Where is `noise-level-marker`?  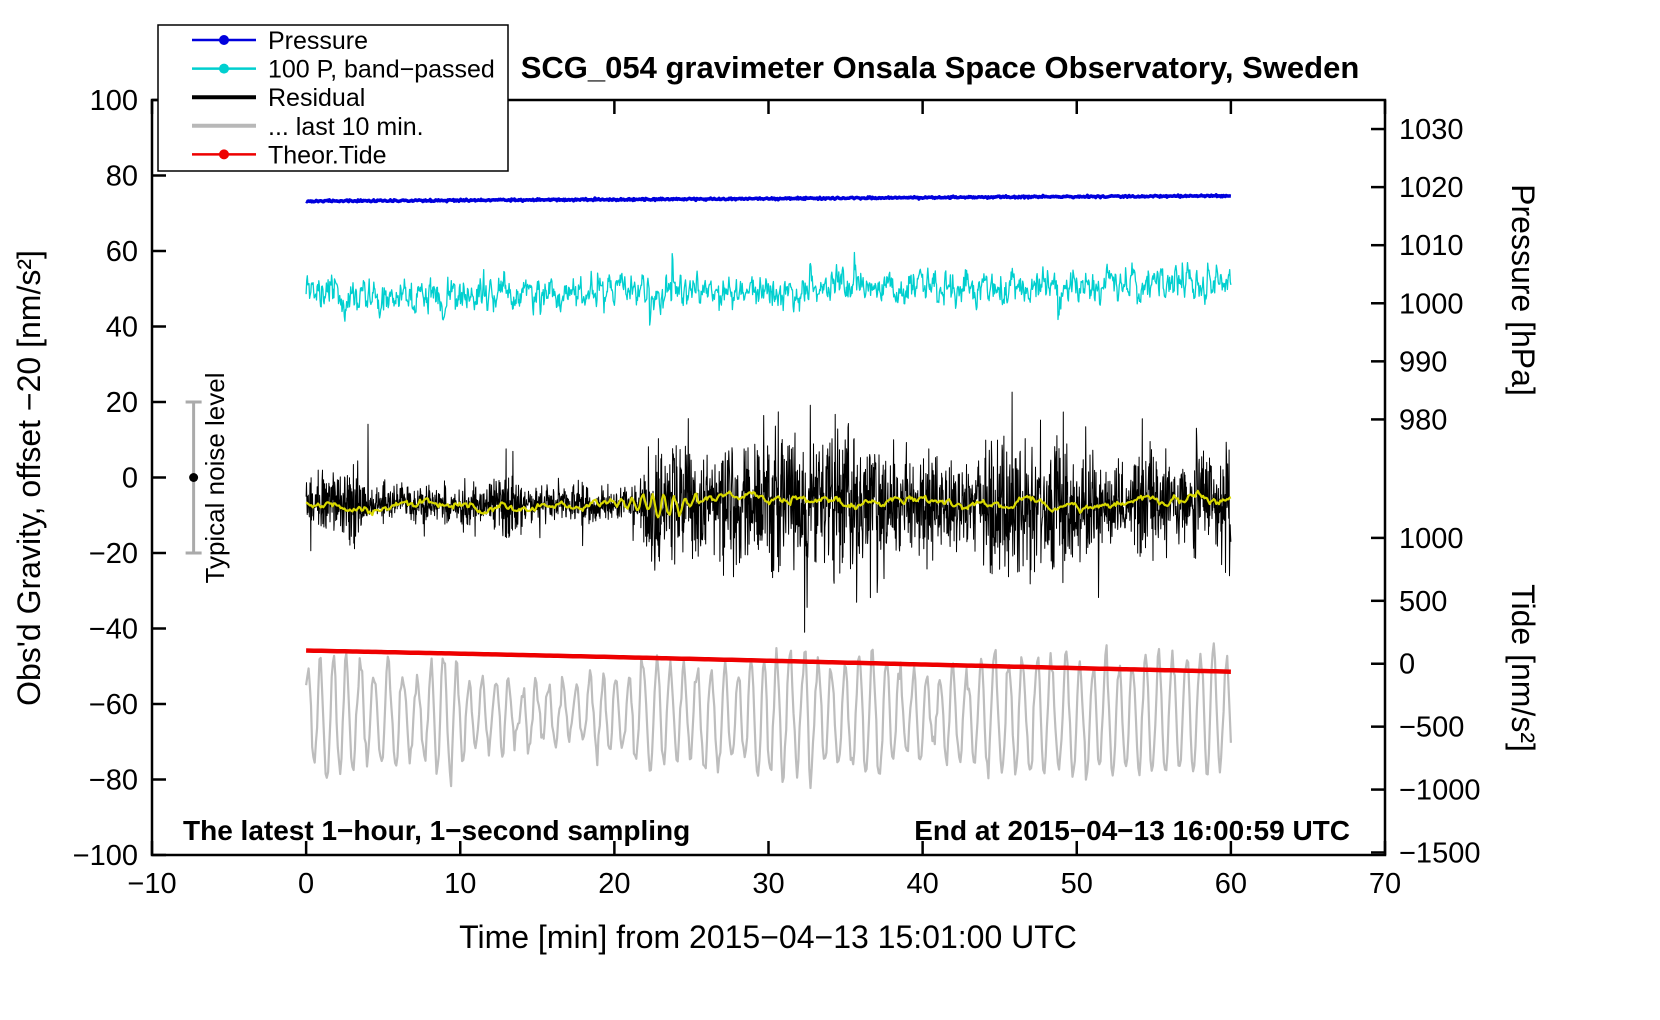
noise-level-marker is located at coordinates (193, 477).